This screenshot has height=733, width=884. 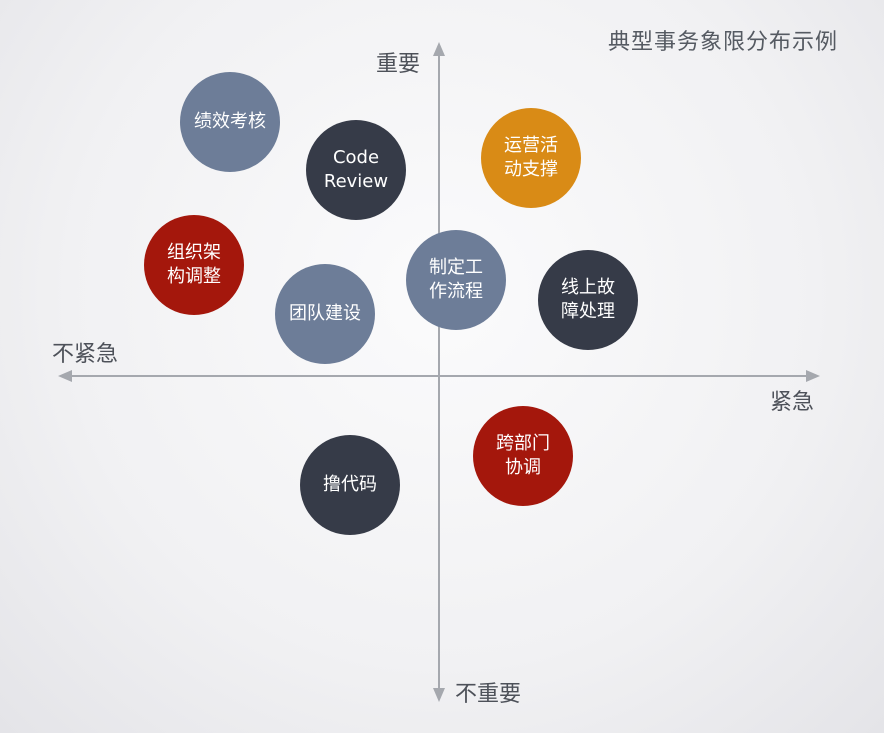 I want to click on bubble-coding: 撸代码, so click(x=350, y=485).